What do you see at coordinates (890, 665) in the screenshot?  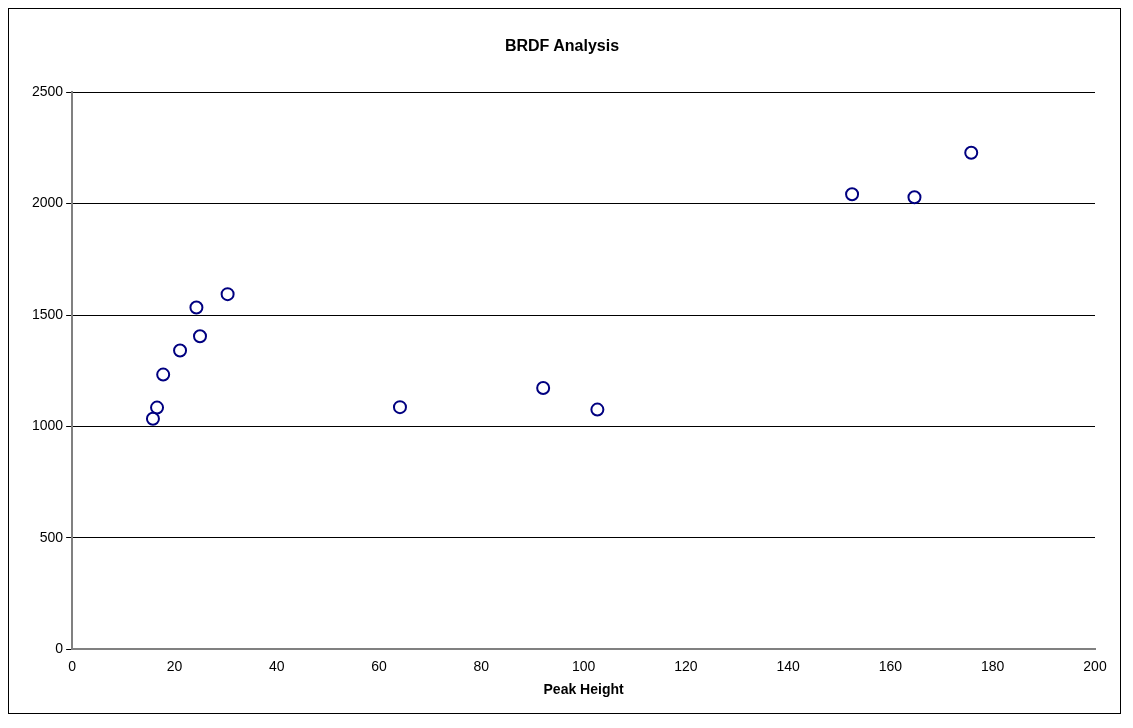 I see `x-tick-label: 160` at bounding box center [890, 665].